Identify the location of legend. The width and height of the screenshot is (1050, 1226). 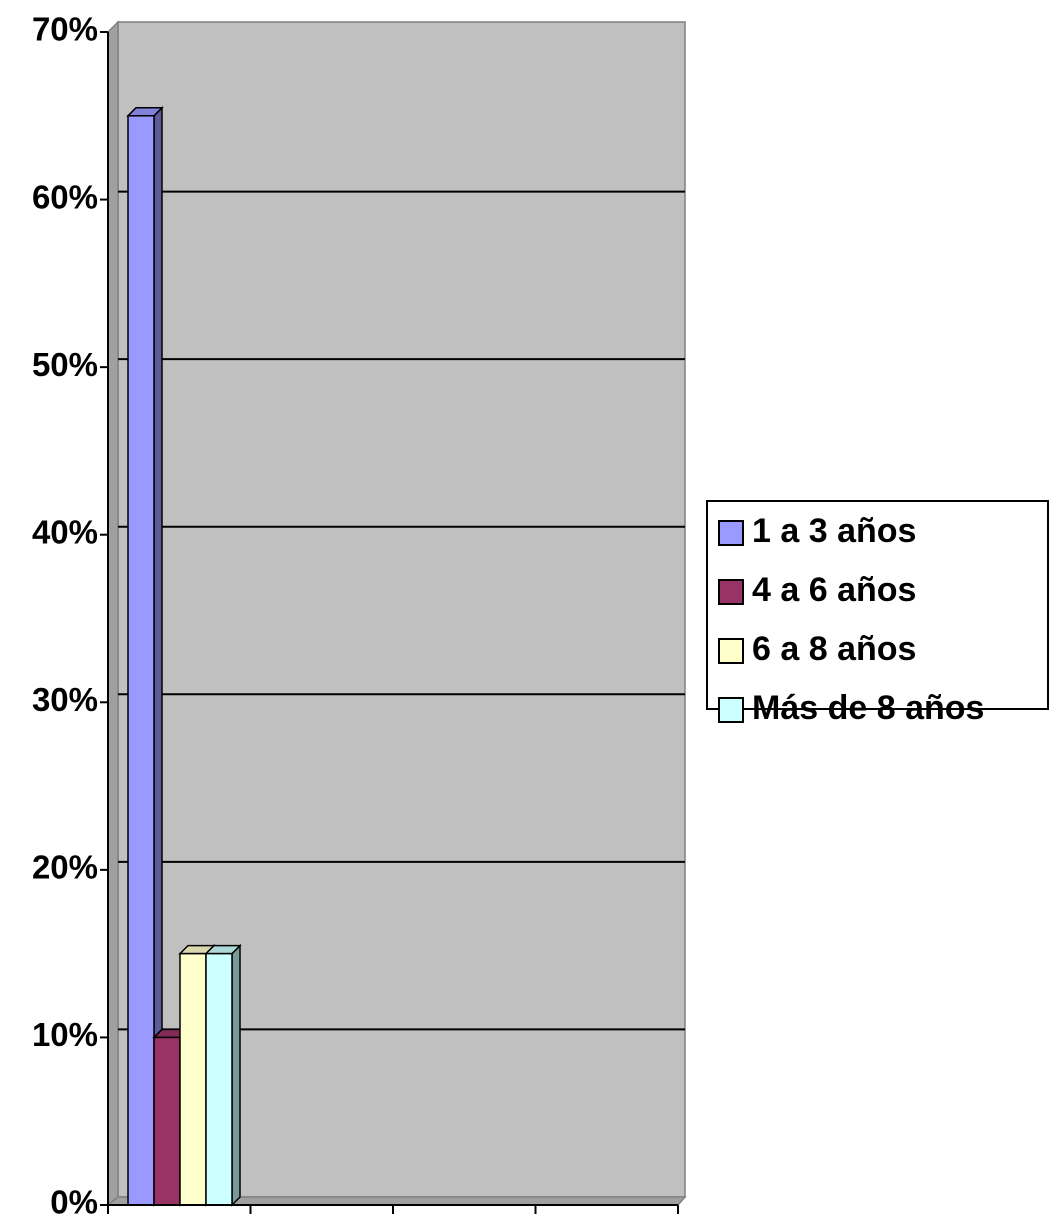
(877, 605).